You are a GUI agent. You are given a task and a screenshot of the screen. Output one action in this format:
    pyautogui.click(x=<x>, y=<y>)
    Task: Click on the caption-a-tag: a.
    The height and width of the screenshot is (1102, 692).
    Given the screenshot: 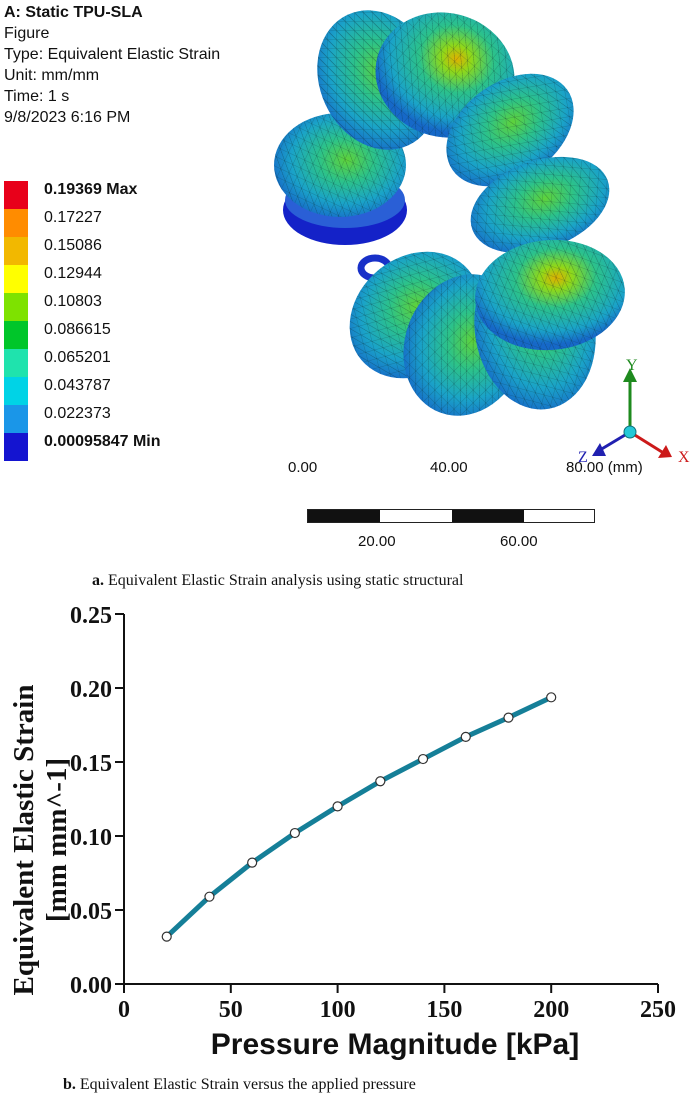 What is the action you would take?
    pyautogui.click(x=98, y=580)
    